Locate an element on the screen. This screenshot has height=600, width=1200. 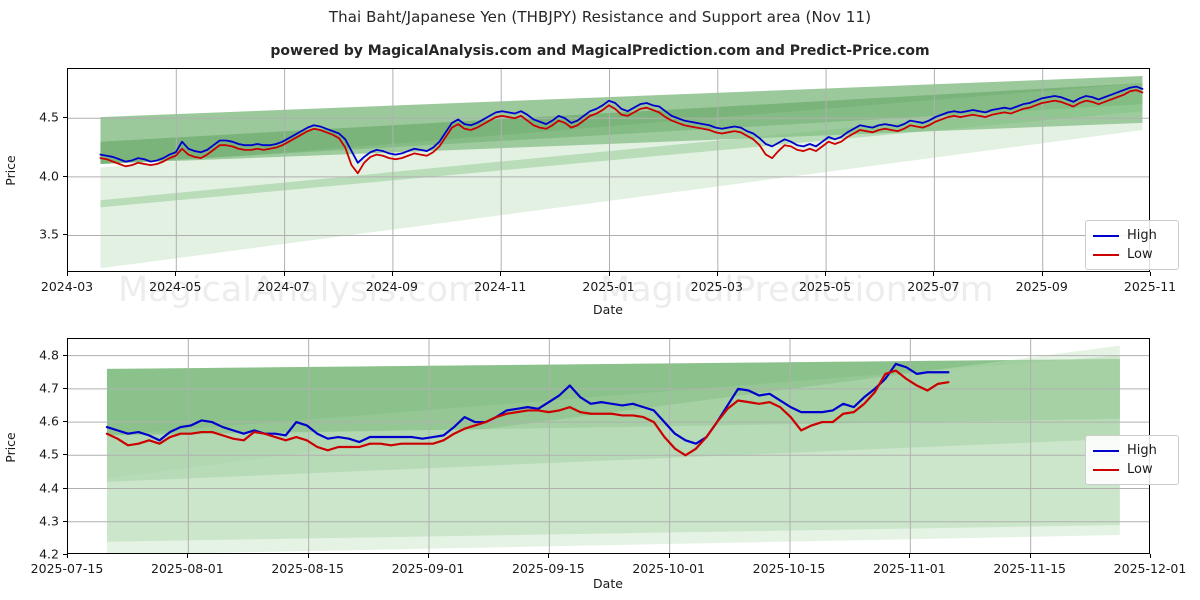
x-axis-tick-label: 2025-11-01 is located at coordinates (909, 568).